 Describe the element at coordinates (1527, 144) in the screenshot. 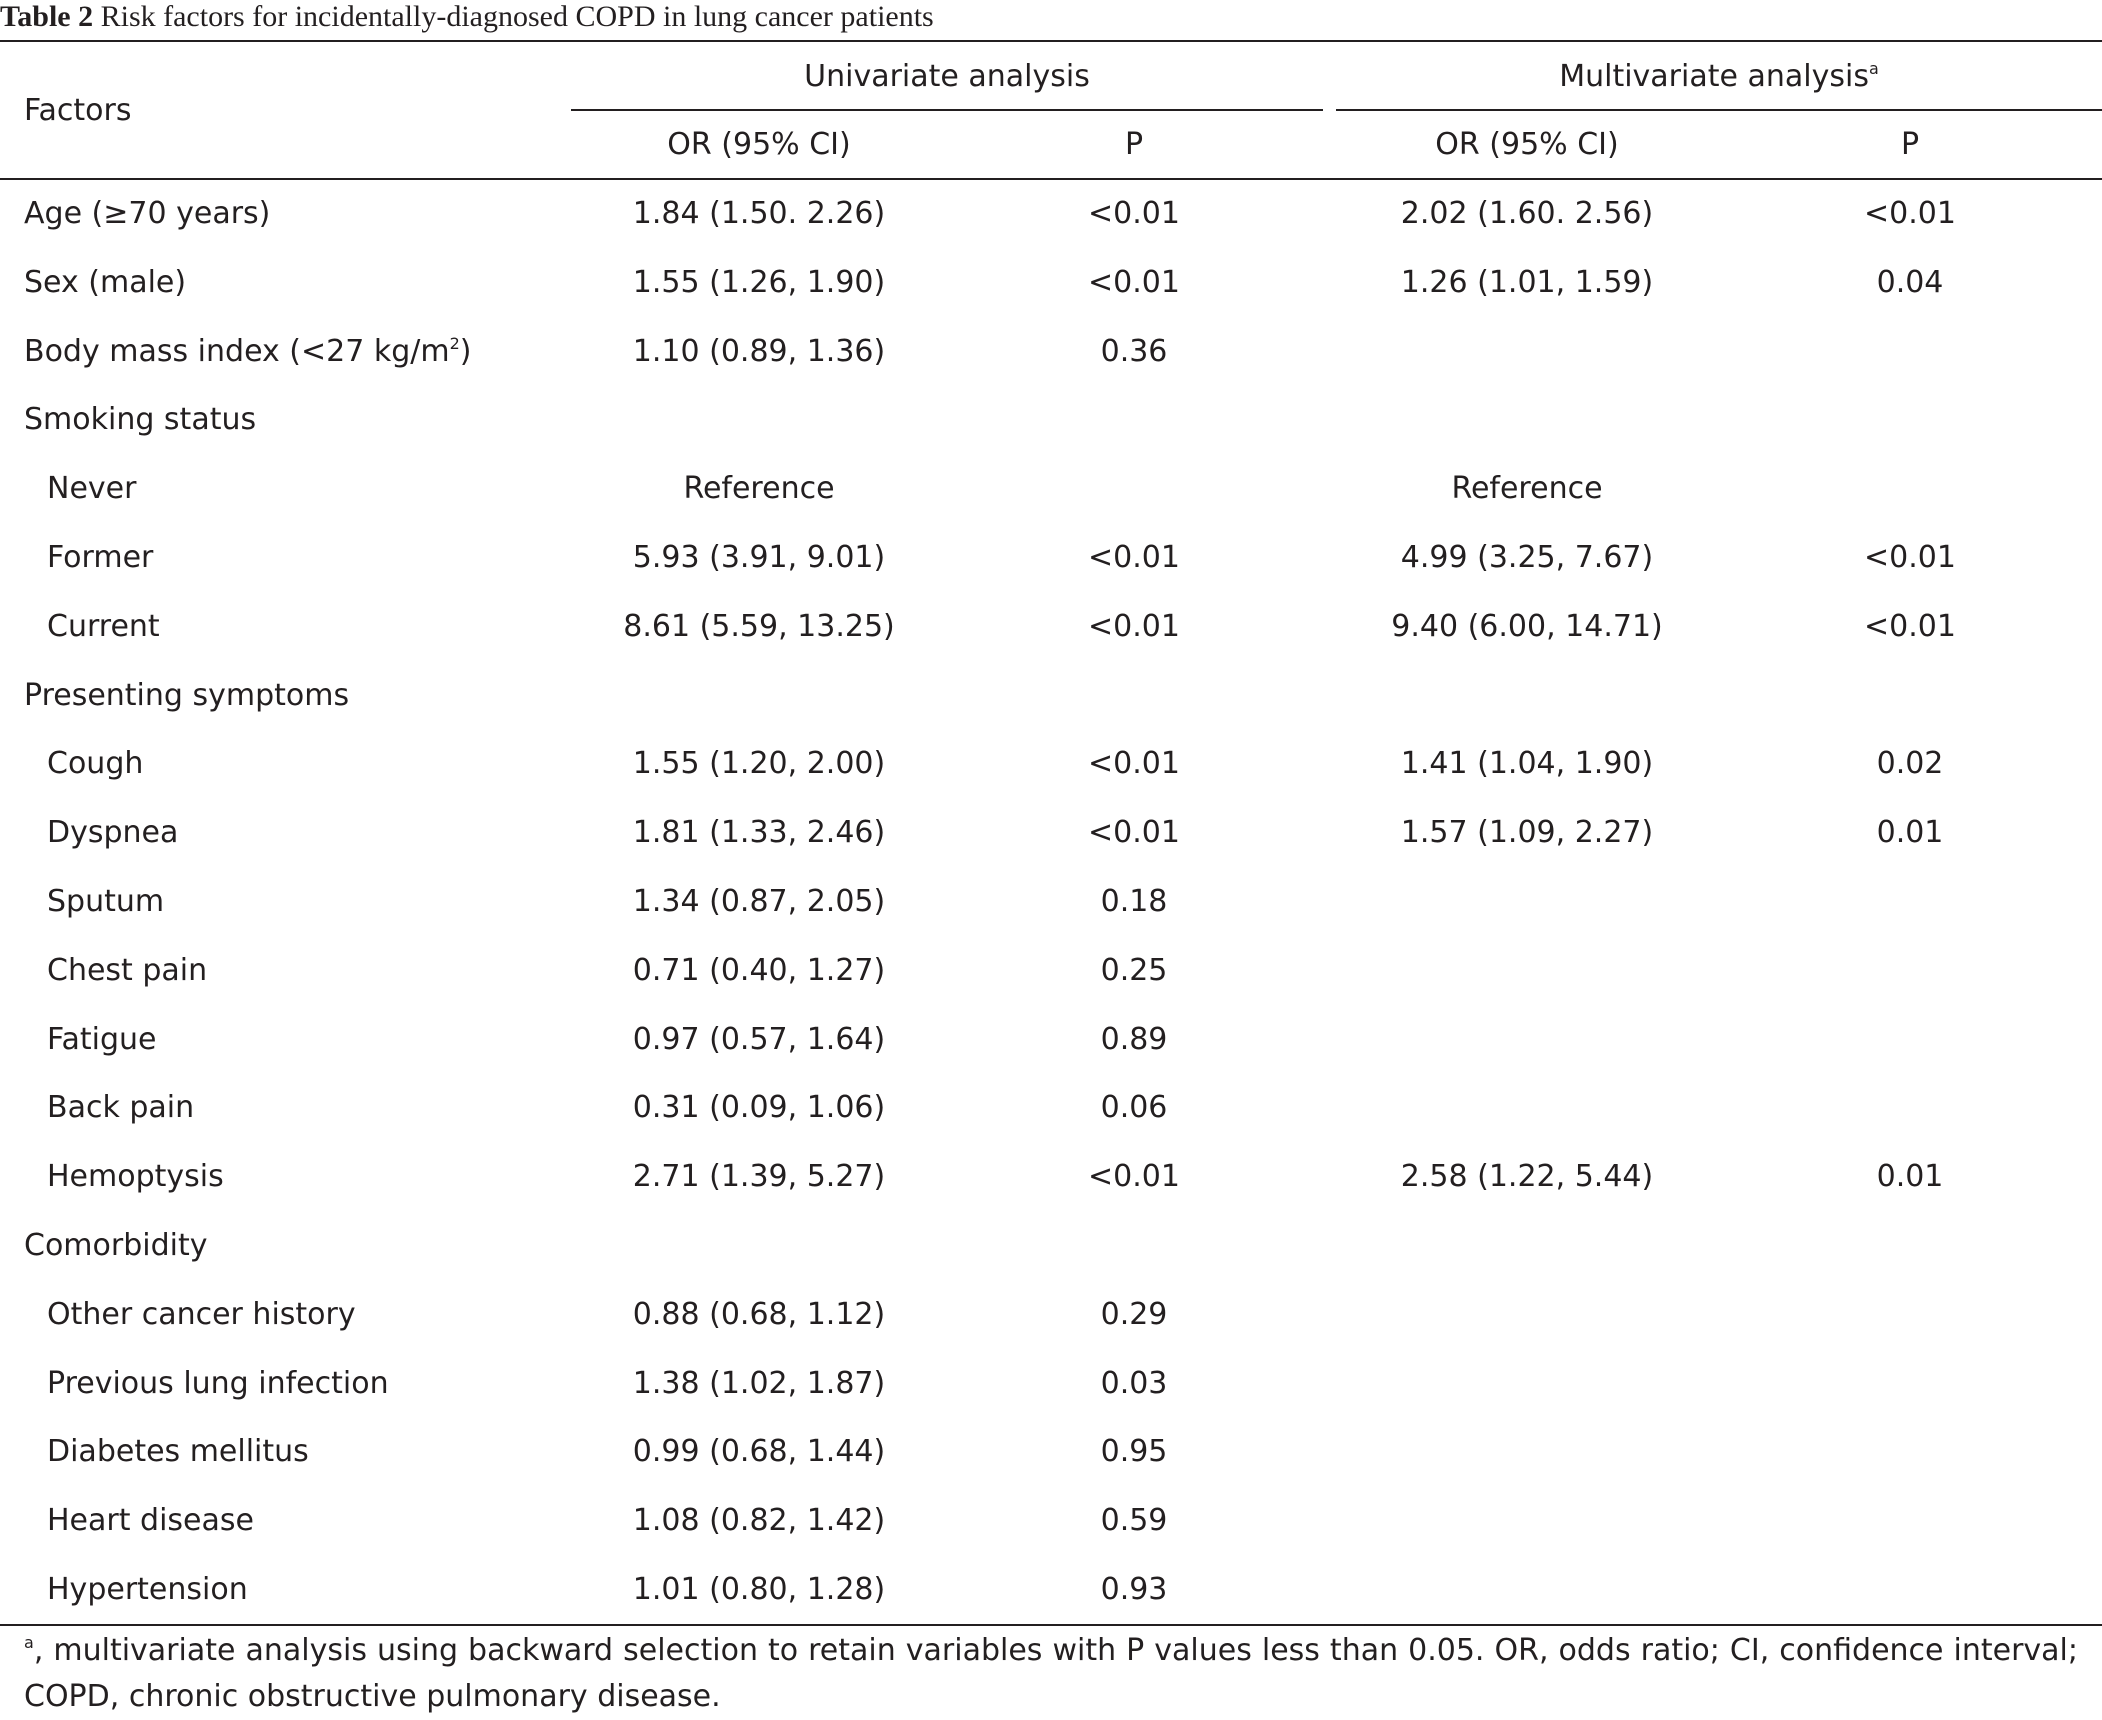

I see `multivariate-or-header: OR (95% CI)` at that location.